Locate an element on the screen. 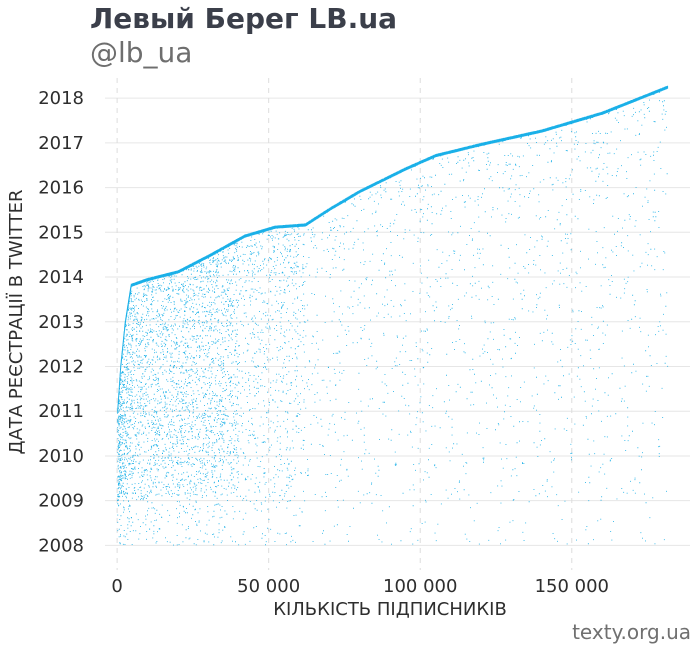  y-tick-label: 2013 is located at coordinates (61, 322).